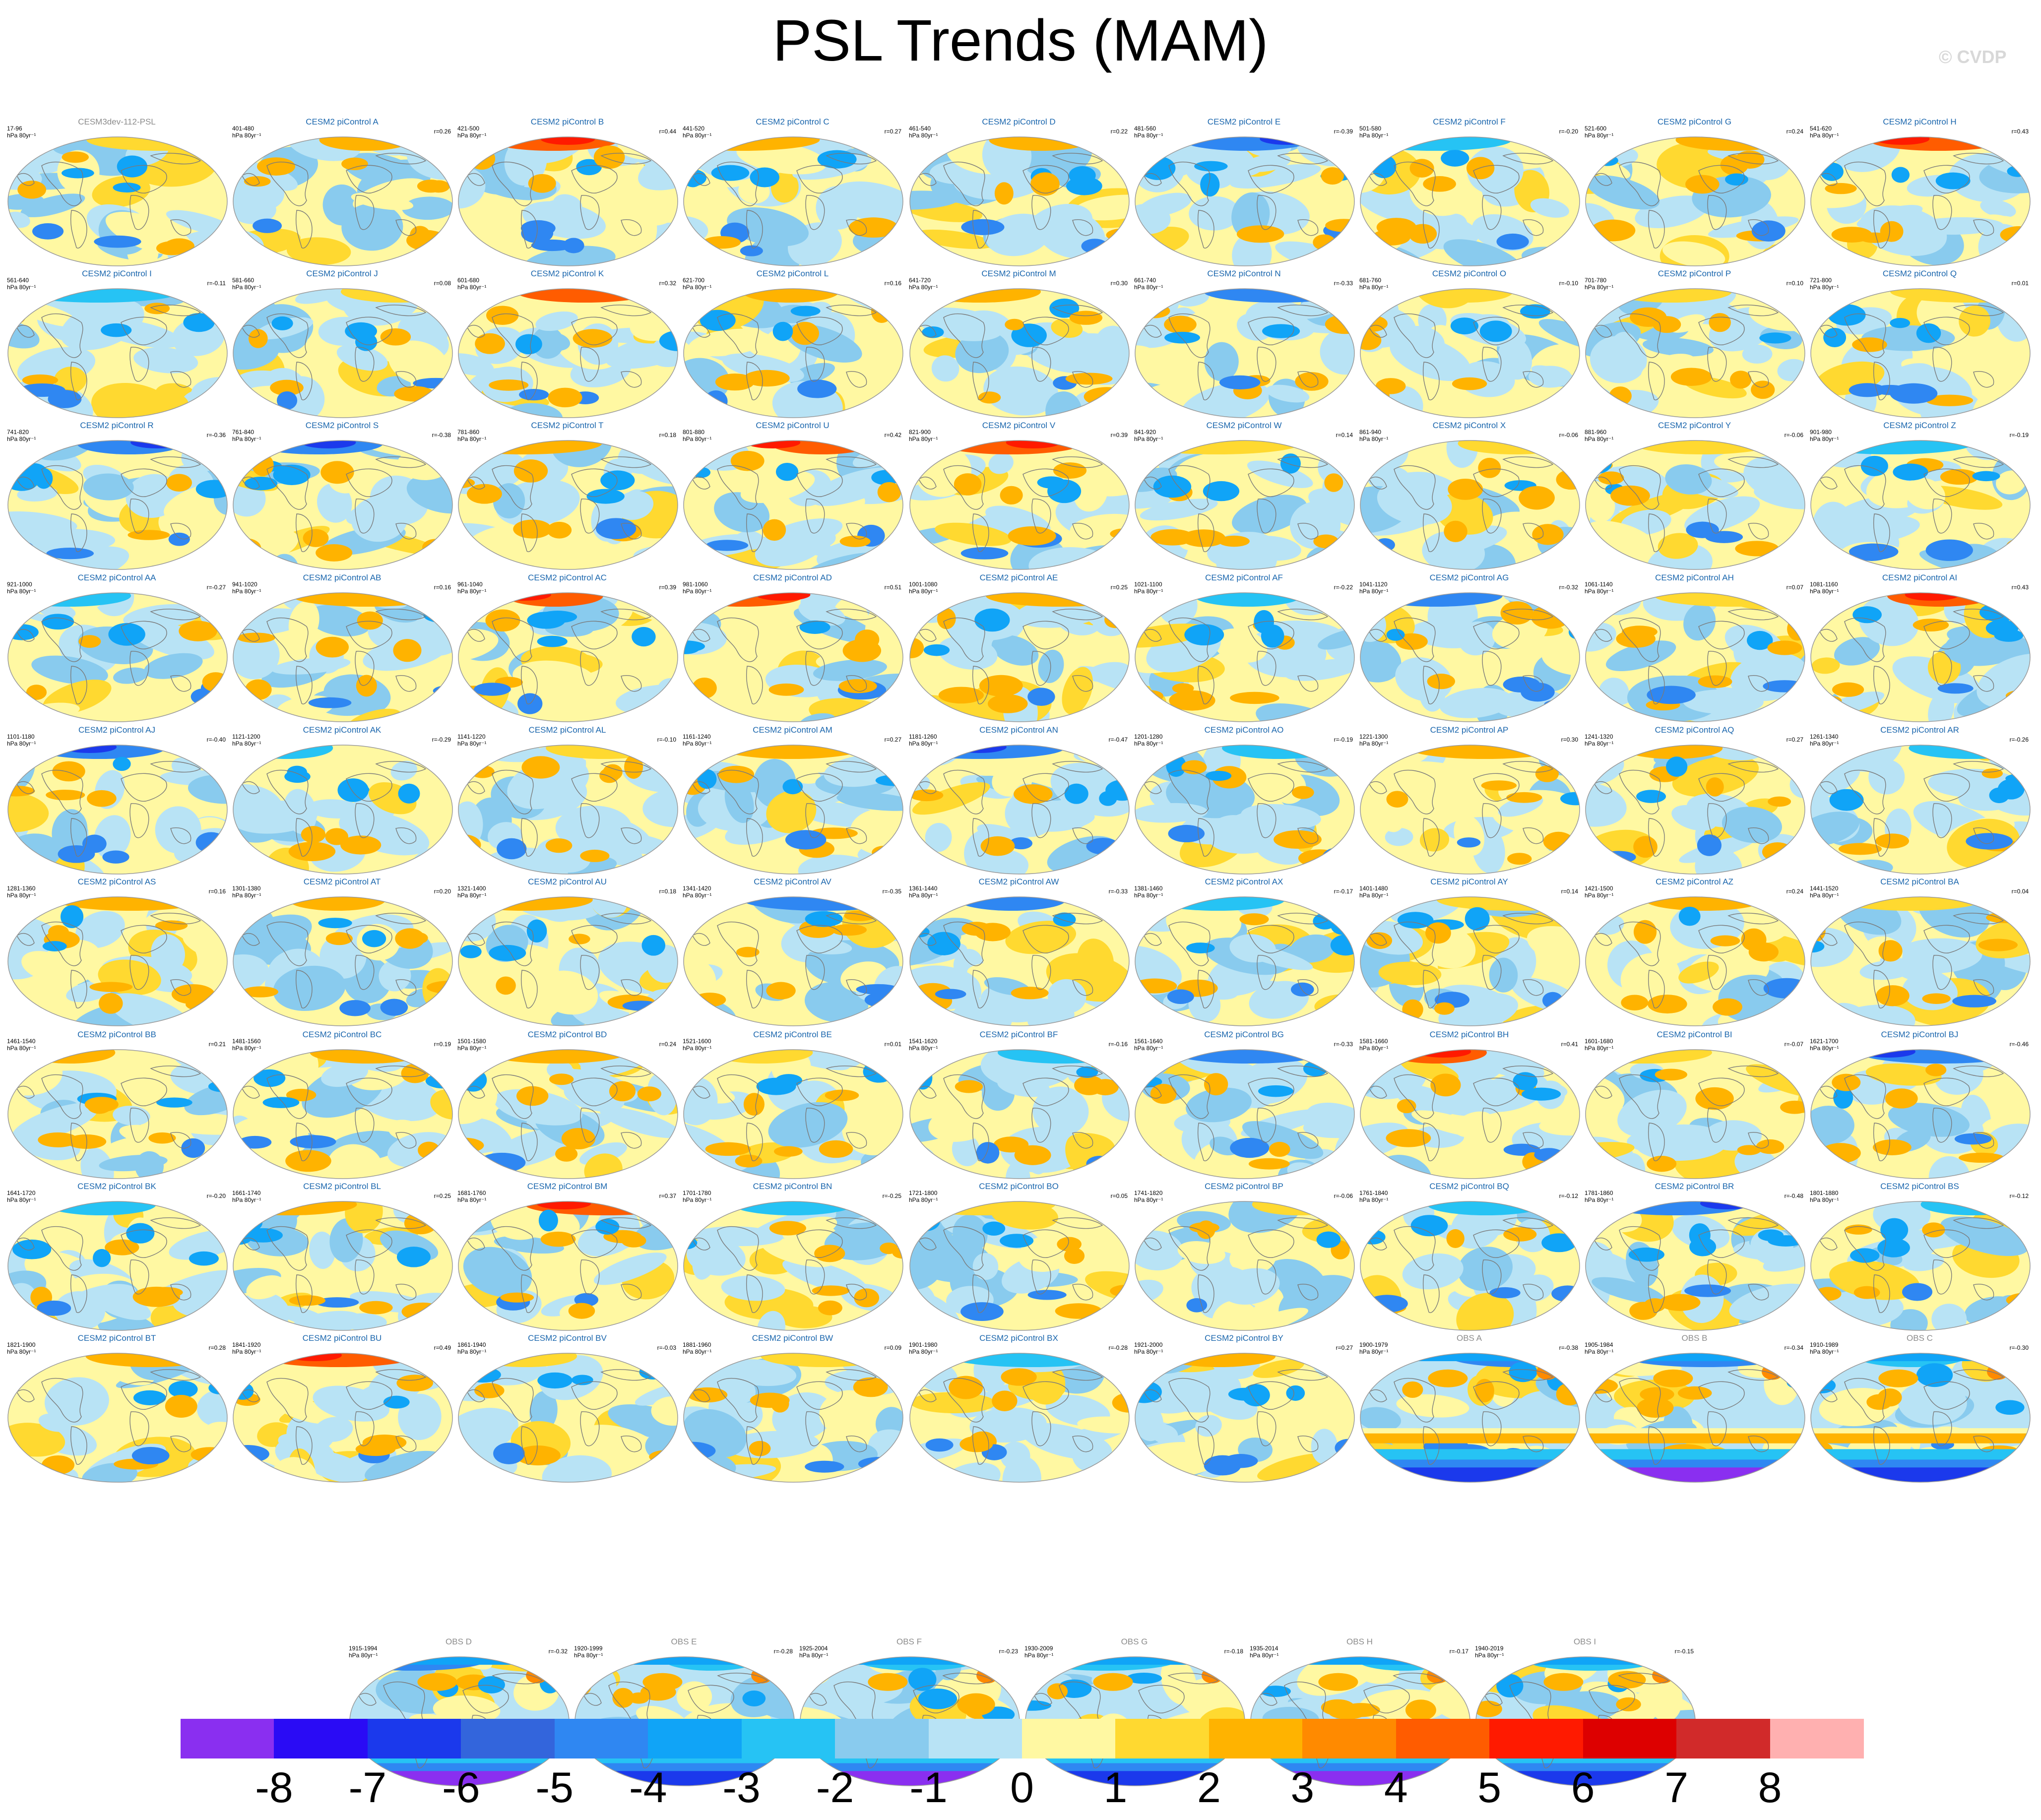  Describe the element at coordinates (667, 1195) in the screenshot. I see `panel-correlation: r=0.37` at that location.